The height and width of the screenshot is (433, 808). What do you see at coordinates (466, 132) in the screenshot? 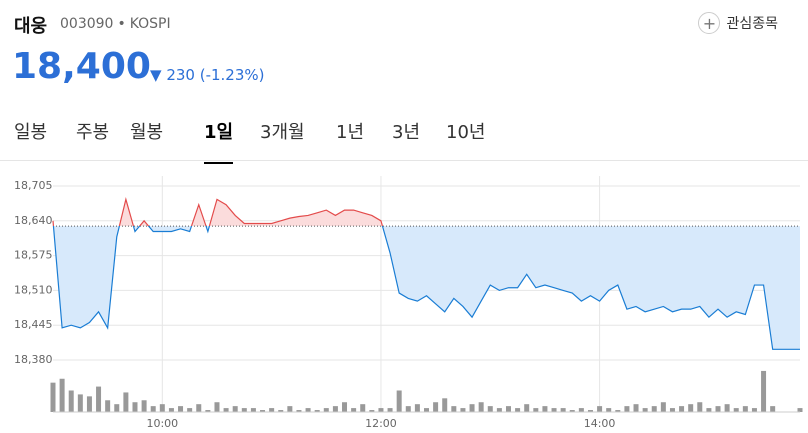
I see `tab: 10년` at bounding box center [466, 132].